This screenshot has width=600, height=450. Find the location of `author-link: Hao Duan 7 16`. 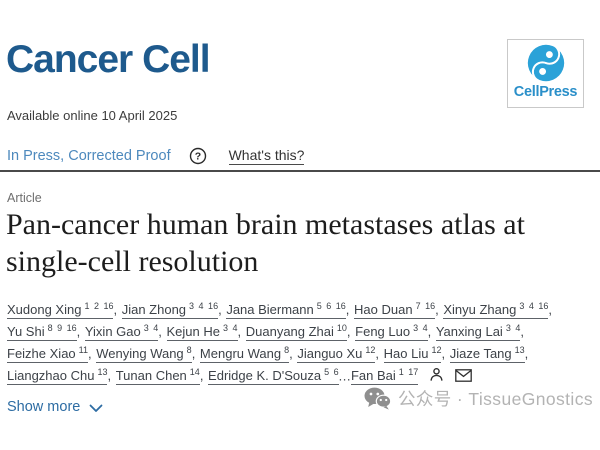

author-link: Hao Duan 7 16 is located at coordinates (395, 310).